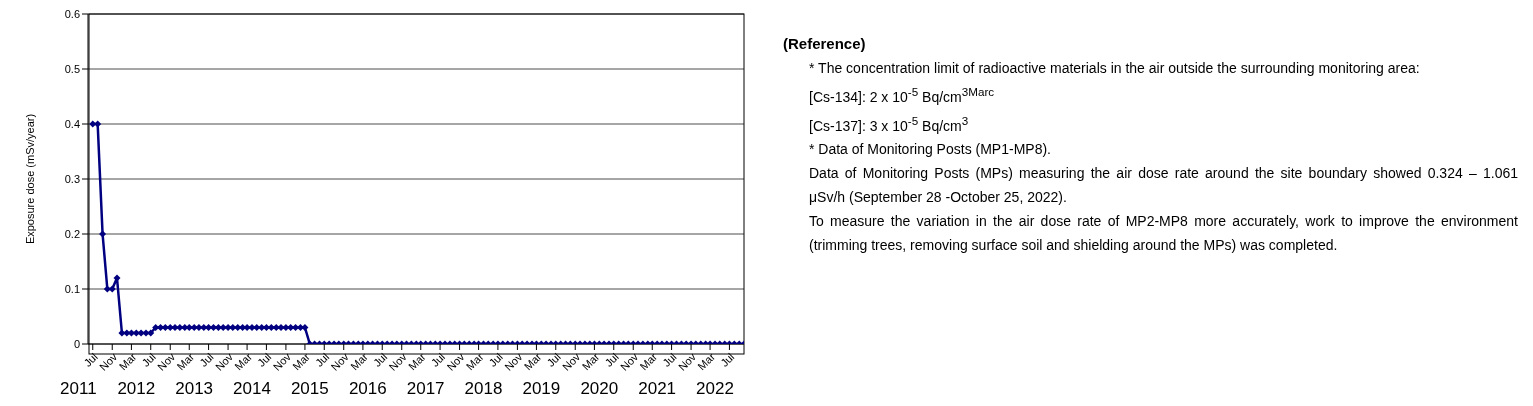  Describe the element at coordinates (715, 389) in the screenshot. I see `text: 2022` at that location.